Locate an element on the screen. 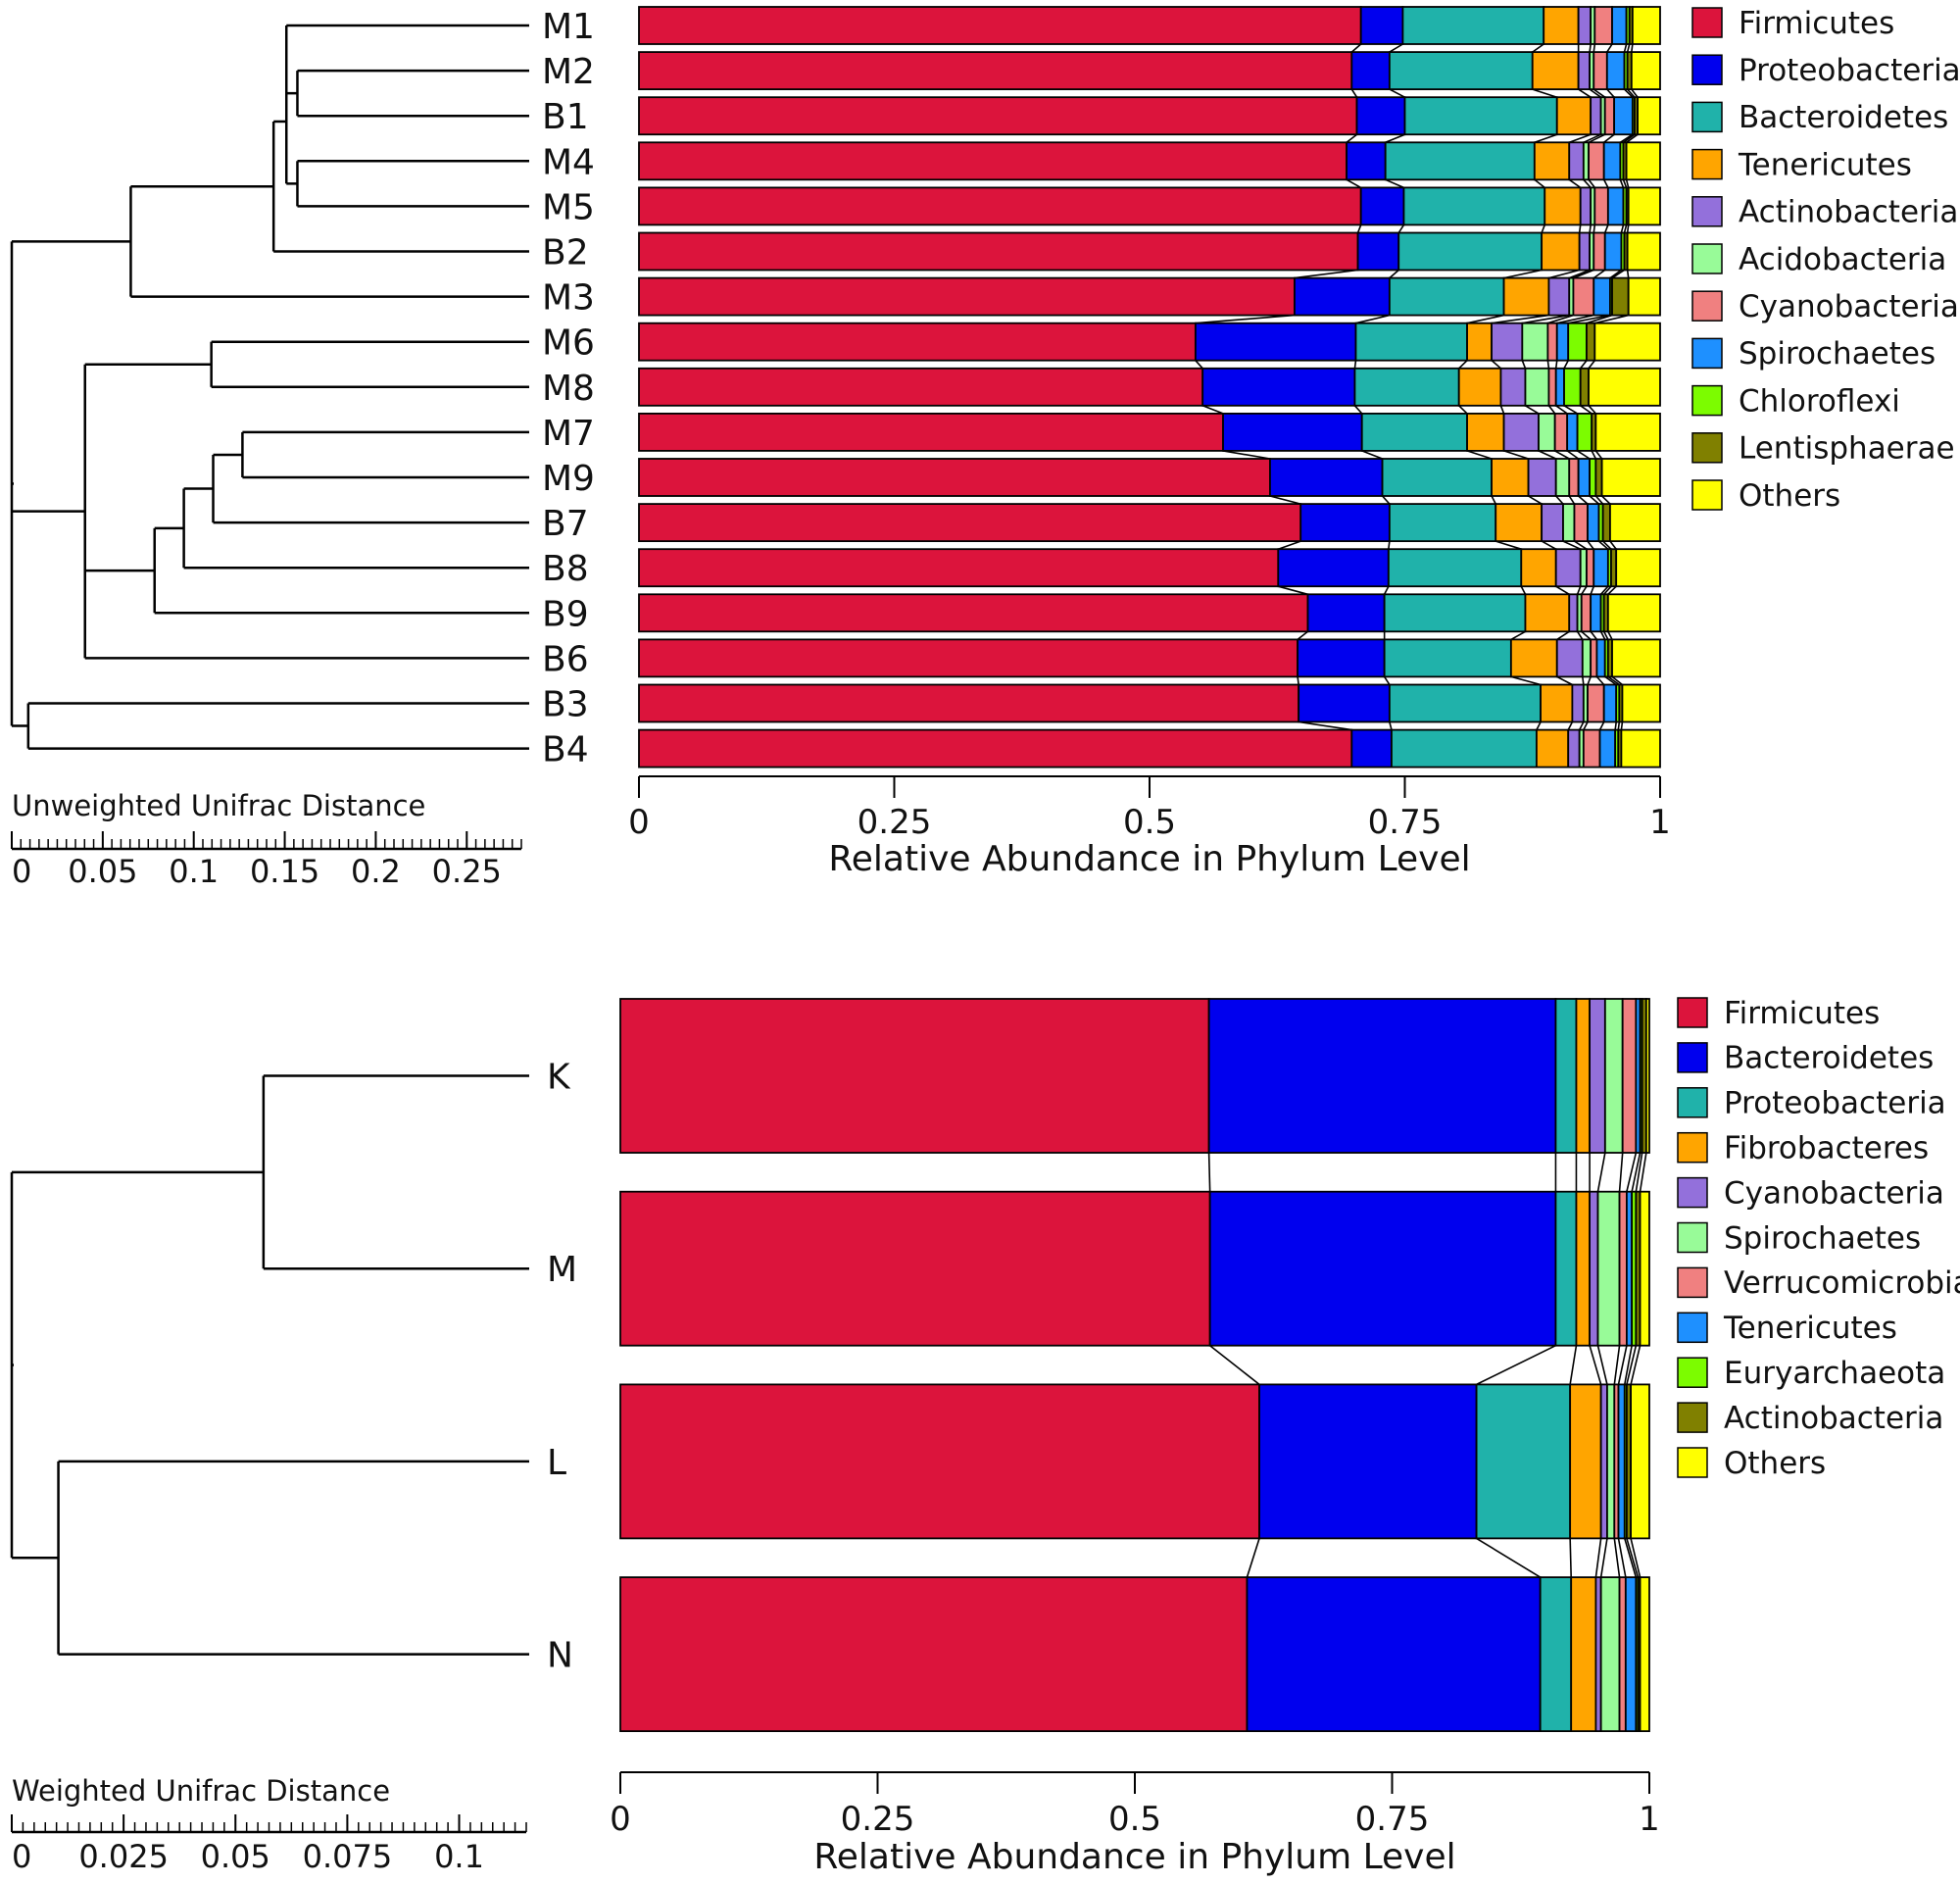  p1-sample-label: B6 is located at coordinates (565, 659).